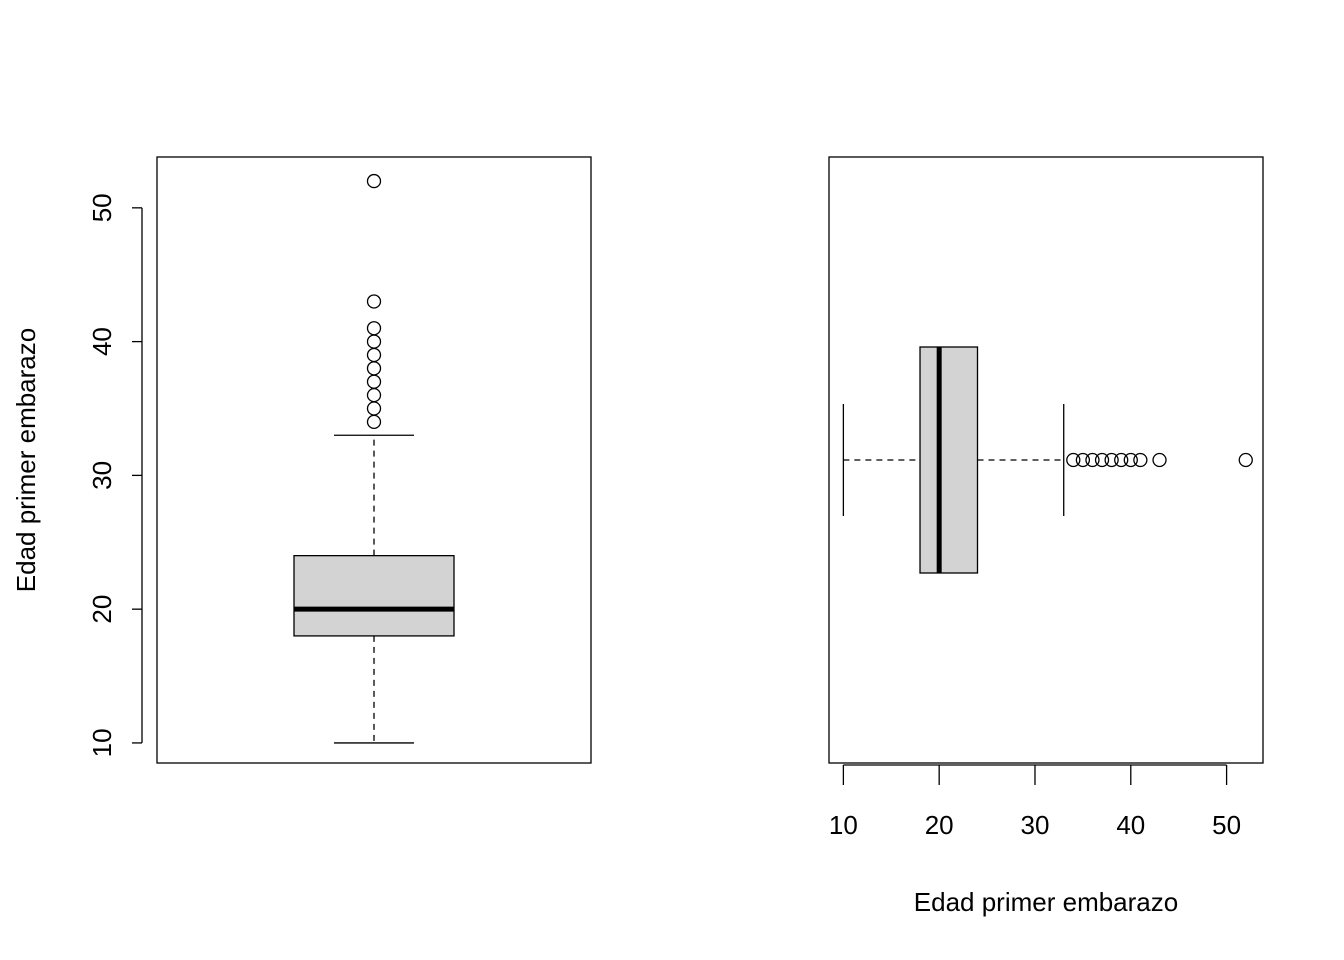 This screenshot has width=1344, height=960. I want to click on left-y-tick-label: 20, so click(102, 609).